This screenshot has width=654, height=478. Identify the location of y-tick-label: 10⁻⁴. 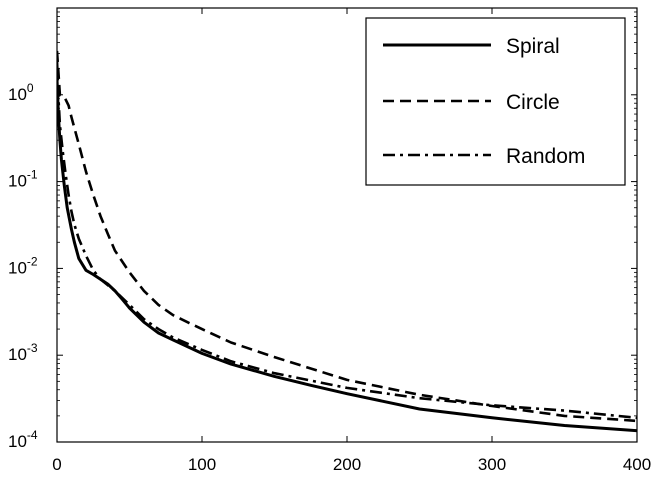
(23, 439).